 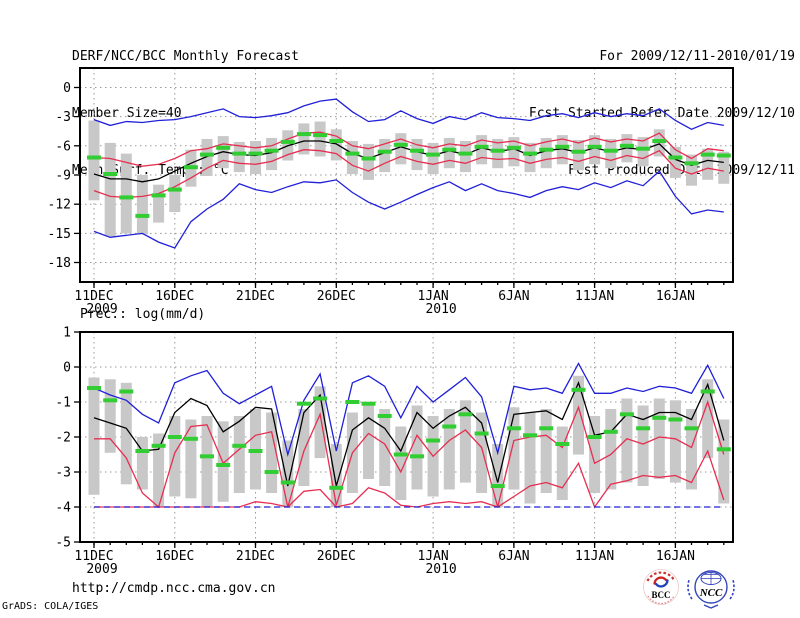 What do you see at coordinates (63, 508) in the screenshot?
I see `svg-text: -4` at bounding box center [63, 508].